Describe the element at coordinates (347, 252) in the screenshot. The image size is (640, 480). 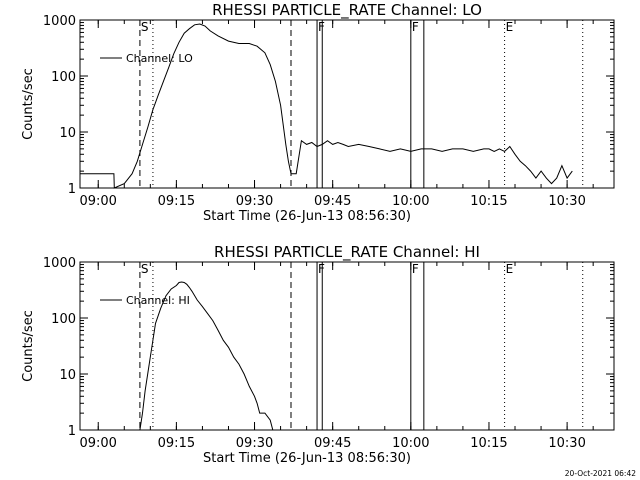
I see `chart-title: RHESSI PARTICLE_RATE Channel: HI` at that location.